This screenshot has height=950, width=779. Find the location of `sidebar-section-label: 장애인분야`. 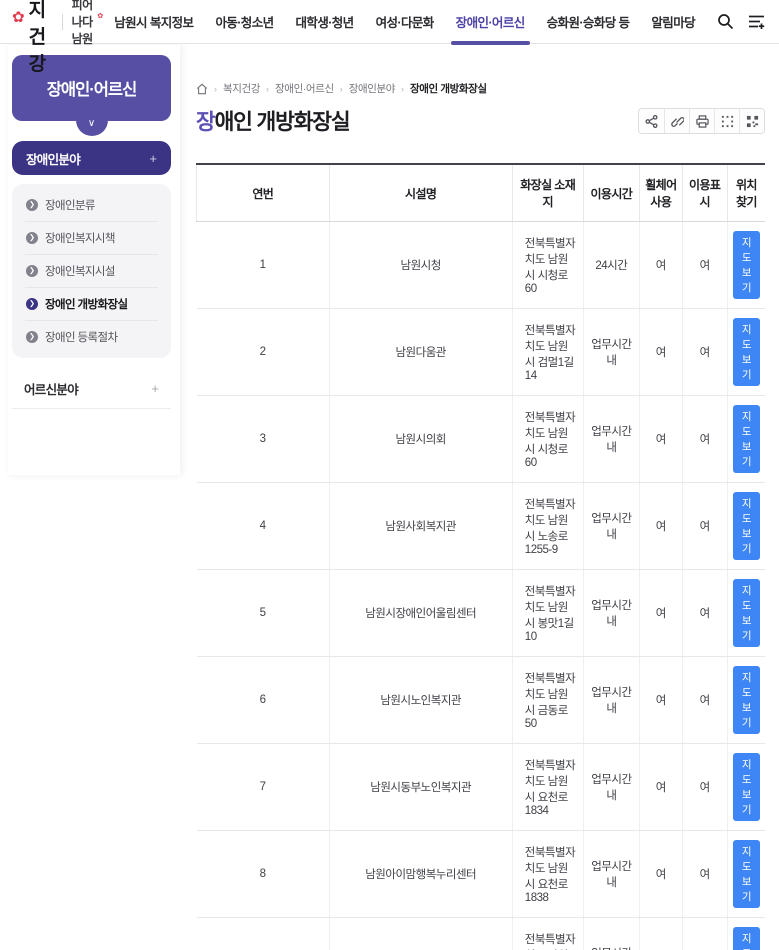

sidebar-section-label: 장애인분야 is located at coordinates (53, 158).